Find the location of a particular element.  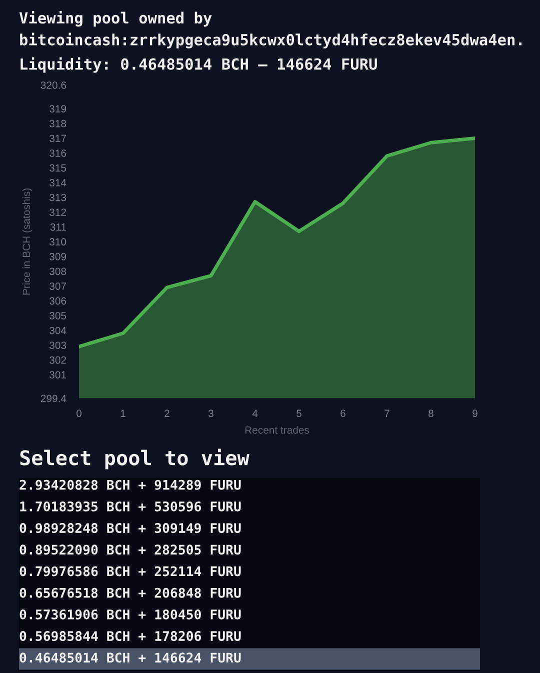

y-tick-label: 310 is located at coordinates (58, 242).